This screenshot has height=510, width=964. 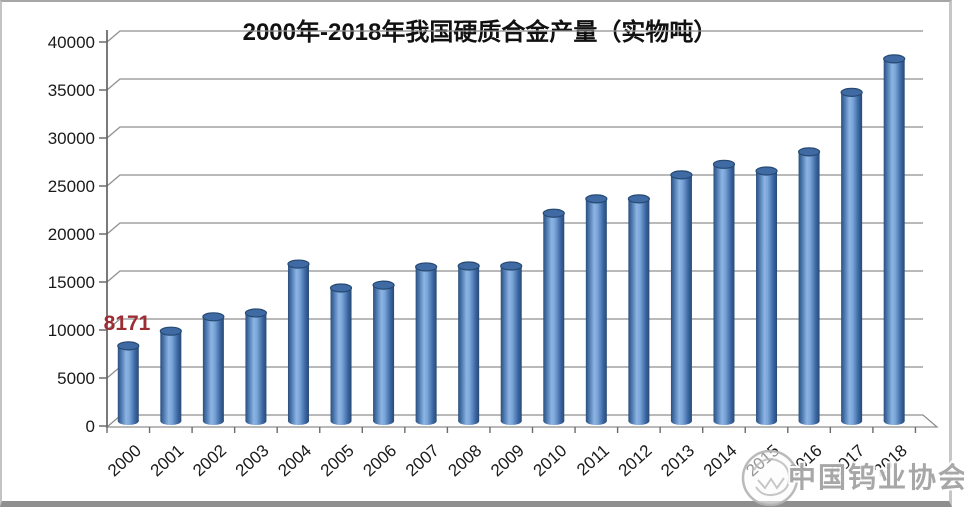 I want to click on bar-2011, so click(x=596, y=309).